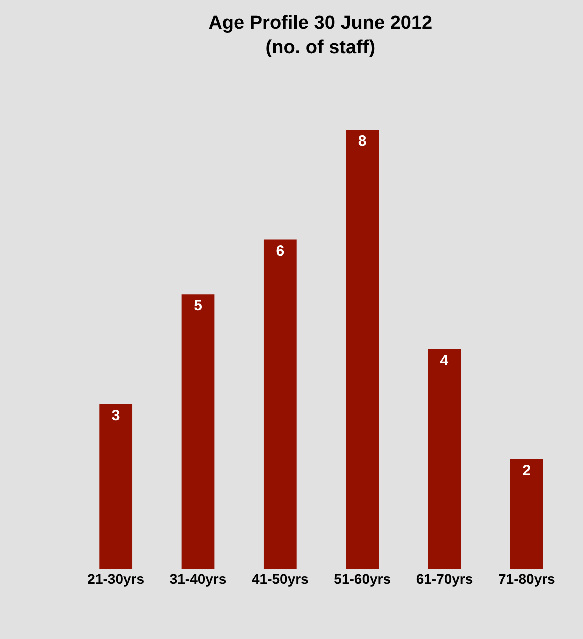  Describe the element at coordinates (527, 471) in the screenshot. I see `data-label: 2` at that location.